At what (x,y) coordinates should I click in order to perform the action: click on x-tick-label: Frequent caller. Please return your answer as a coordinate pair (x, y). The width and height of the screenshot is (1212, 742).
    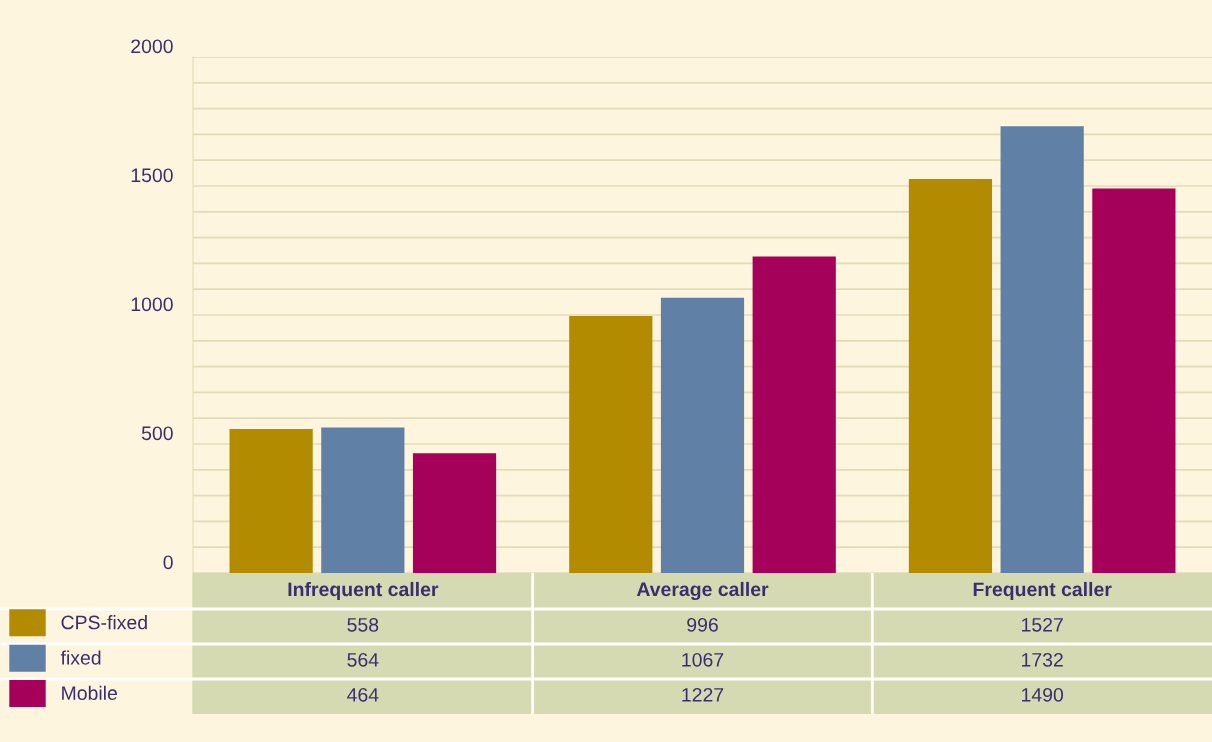
    Looking at the image, I should click on (1042, 591).